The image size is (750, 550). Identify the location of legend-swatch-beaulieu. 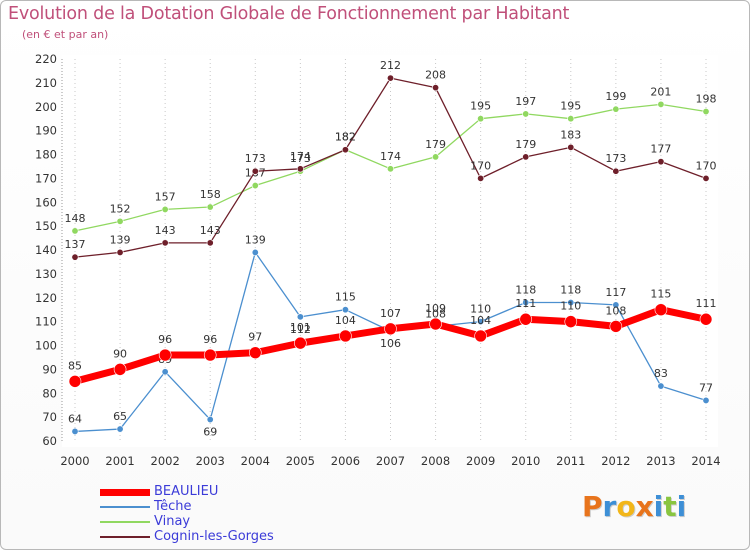
(125, 492).